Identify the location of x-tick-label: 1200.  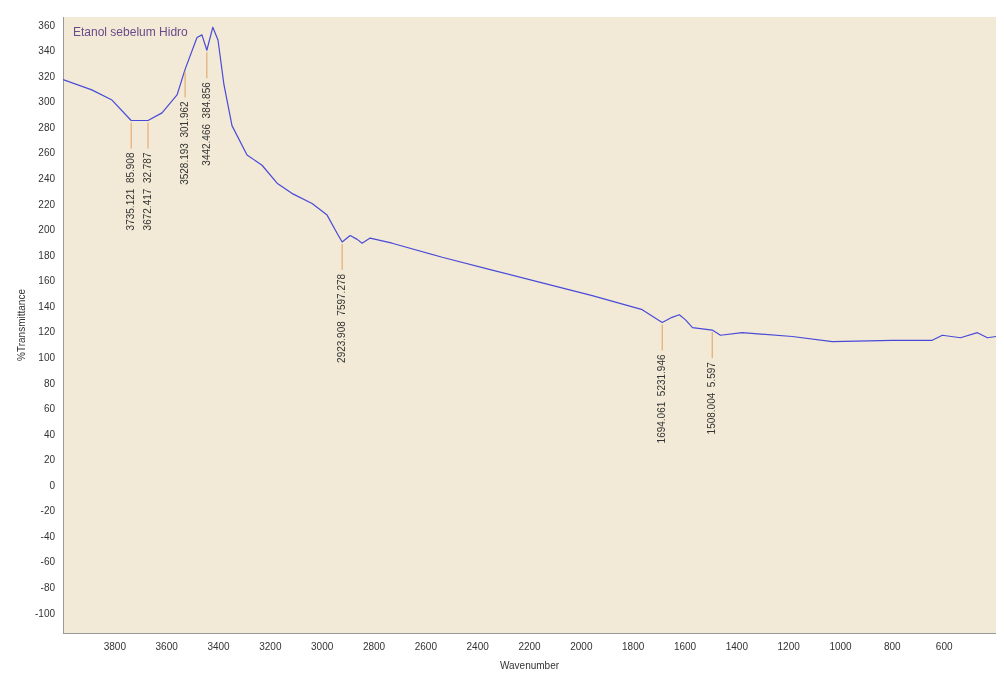
(789, 646).